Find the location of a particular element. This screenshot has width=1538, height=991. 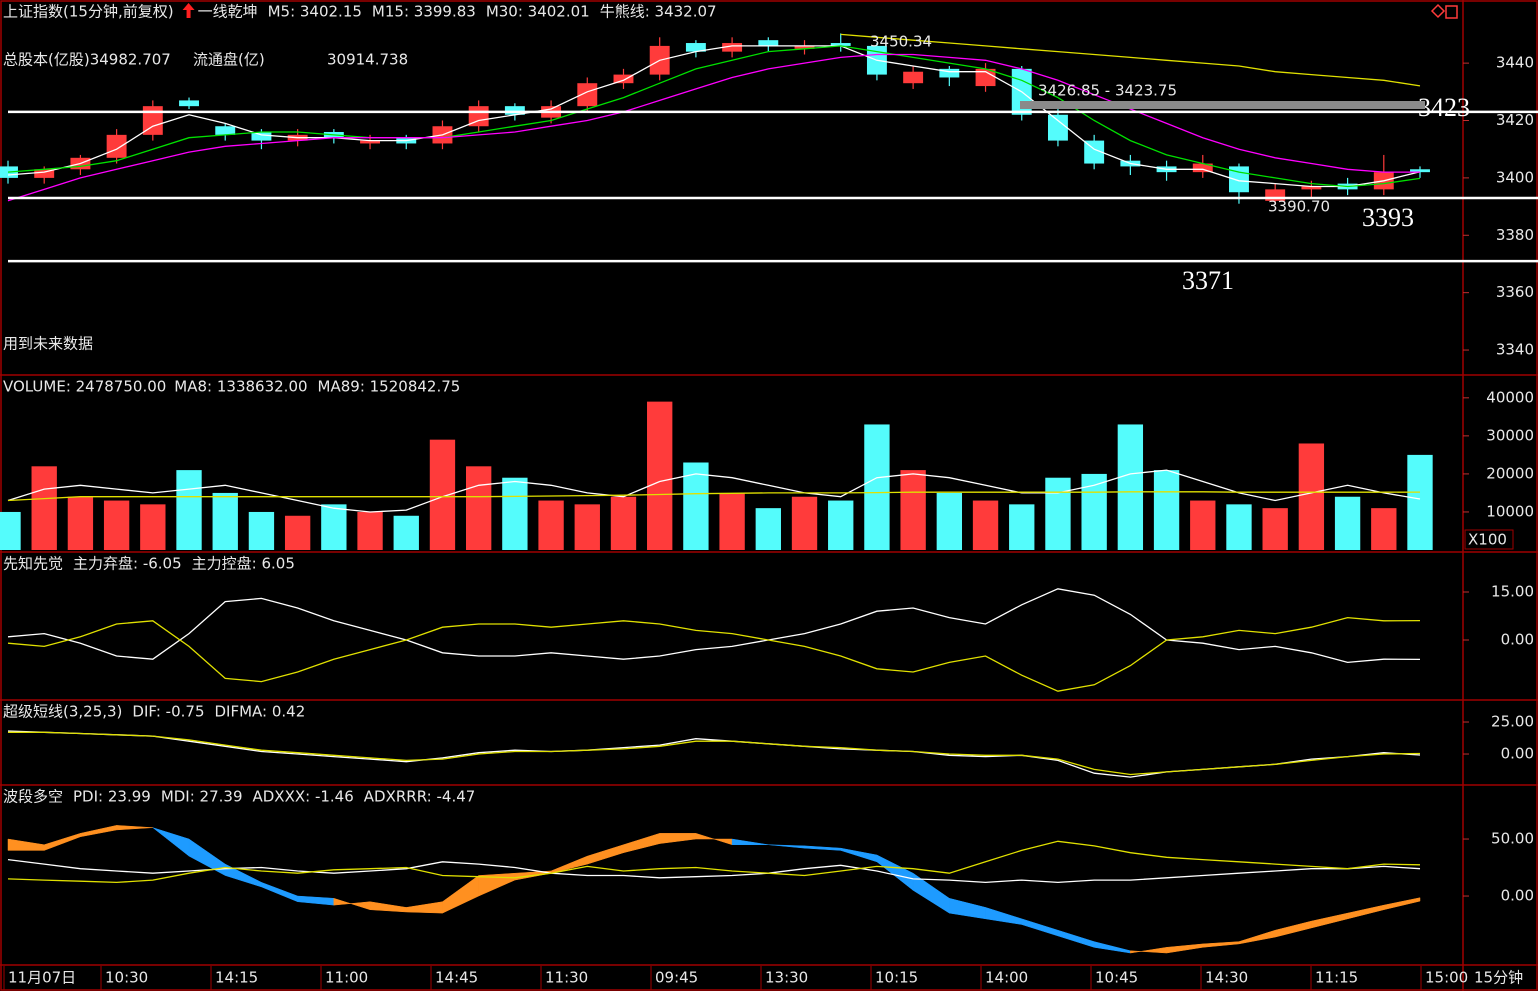

legend-entry: ADXRRR: -4.47 is located at coordinates (420, 797).